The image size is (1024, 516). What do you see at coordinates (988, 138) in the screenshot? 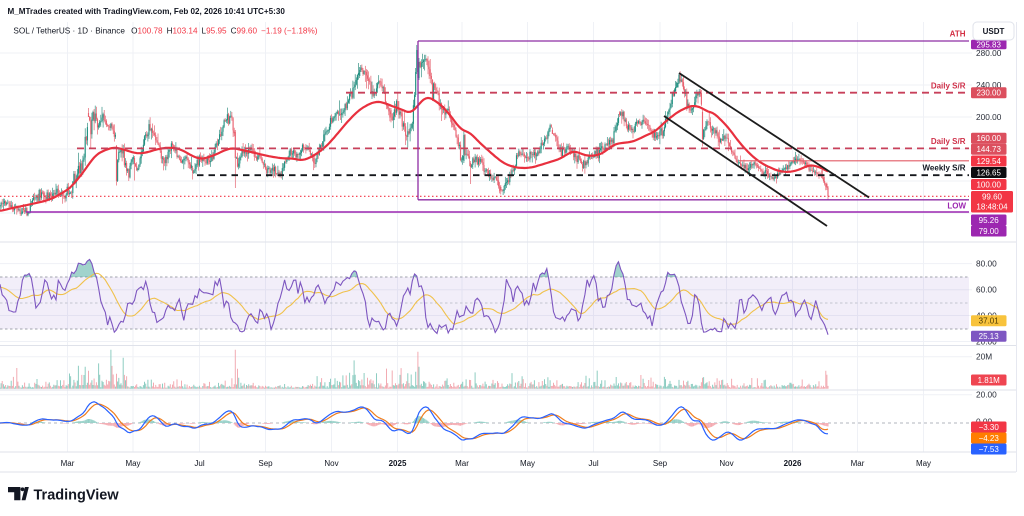
I see `svg-text: 160.00` at bounding box center [988, 138].